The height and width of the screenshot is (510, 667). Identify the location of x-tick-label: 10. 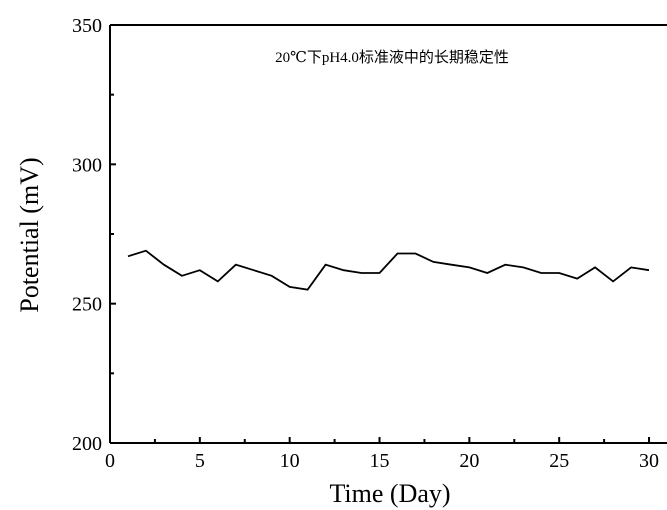
(290, 461).